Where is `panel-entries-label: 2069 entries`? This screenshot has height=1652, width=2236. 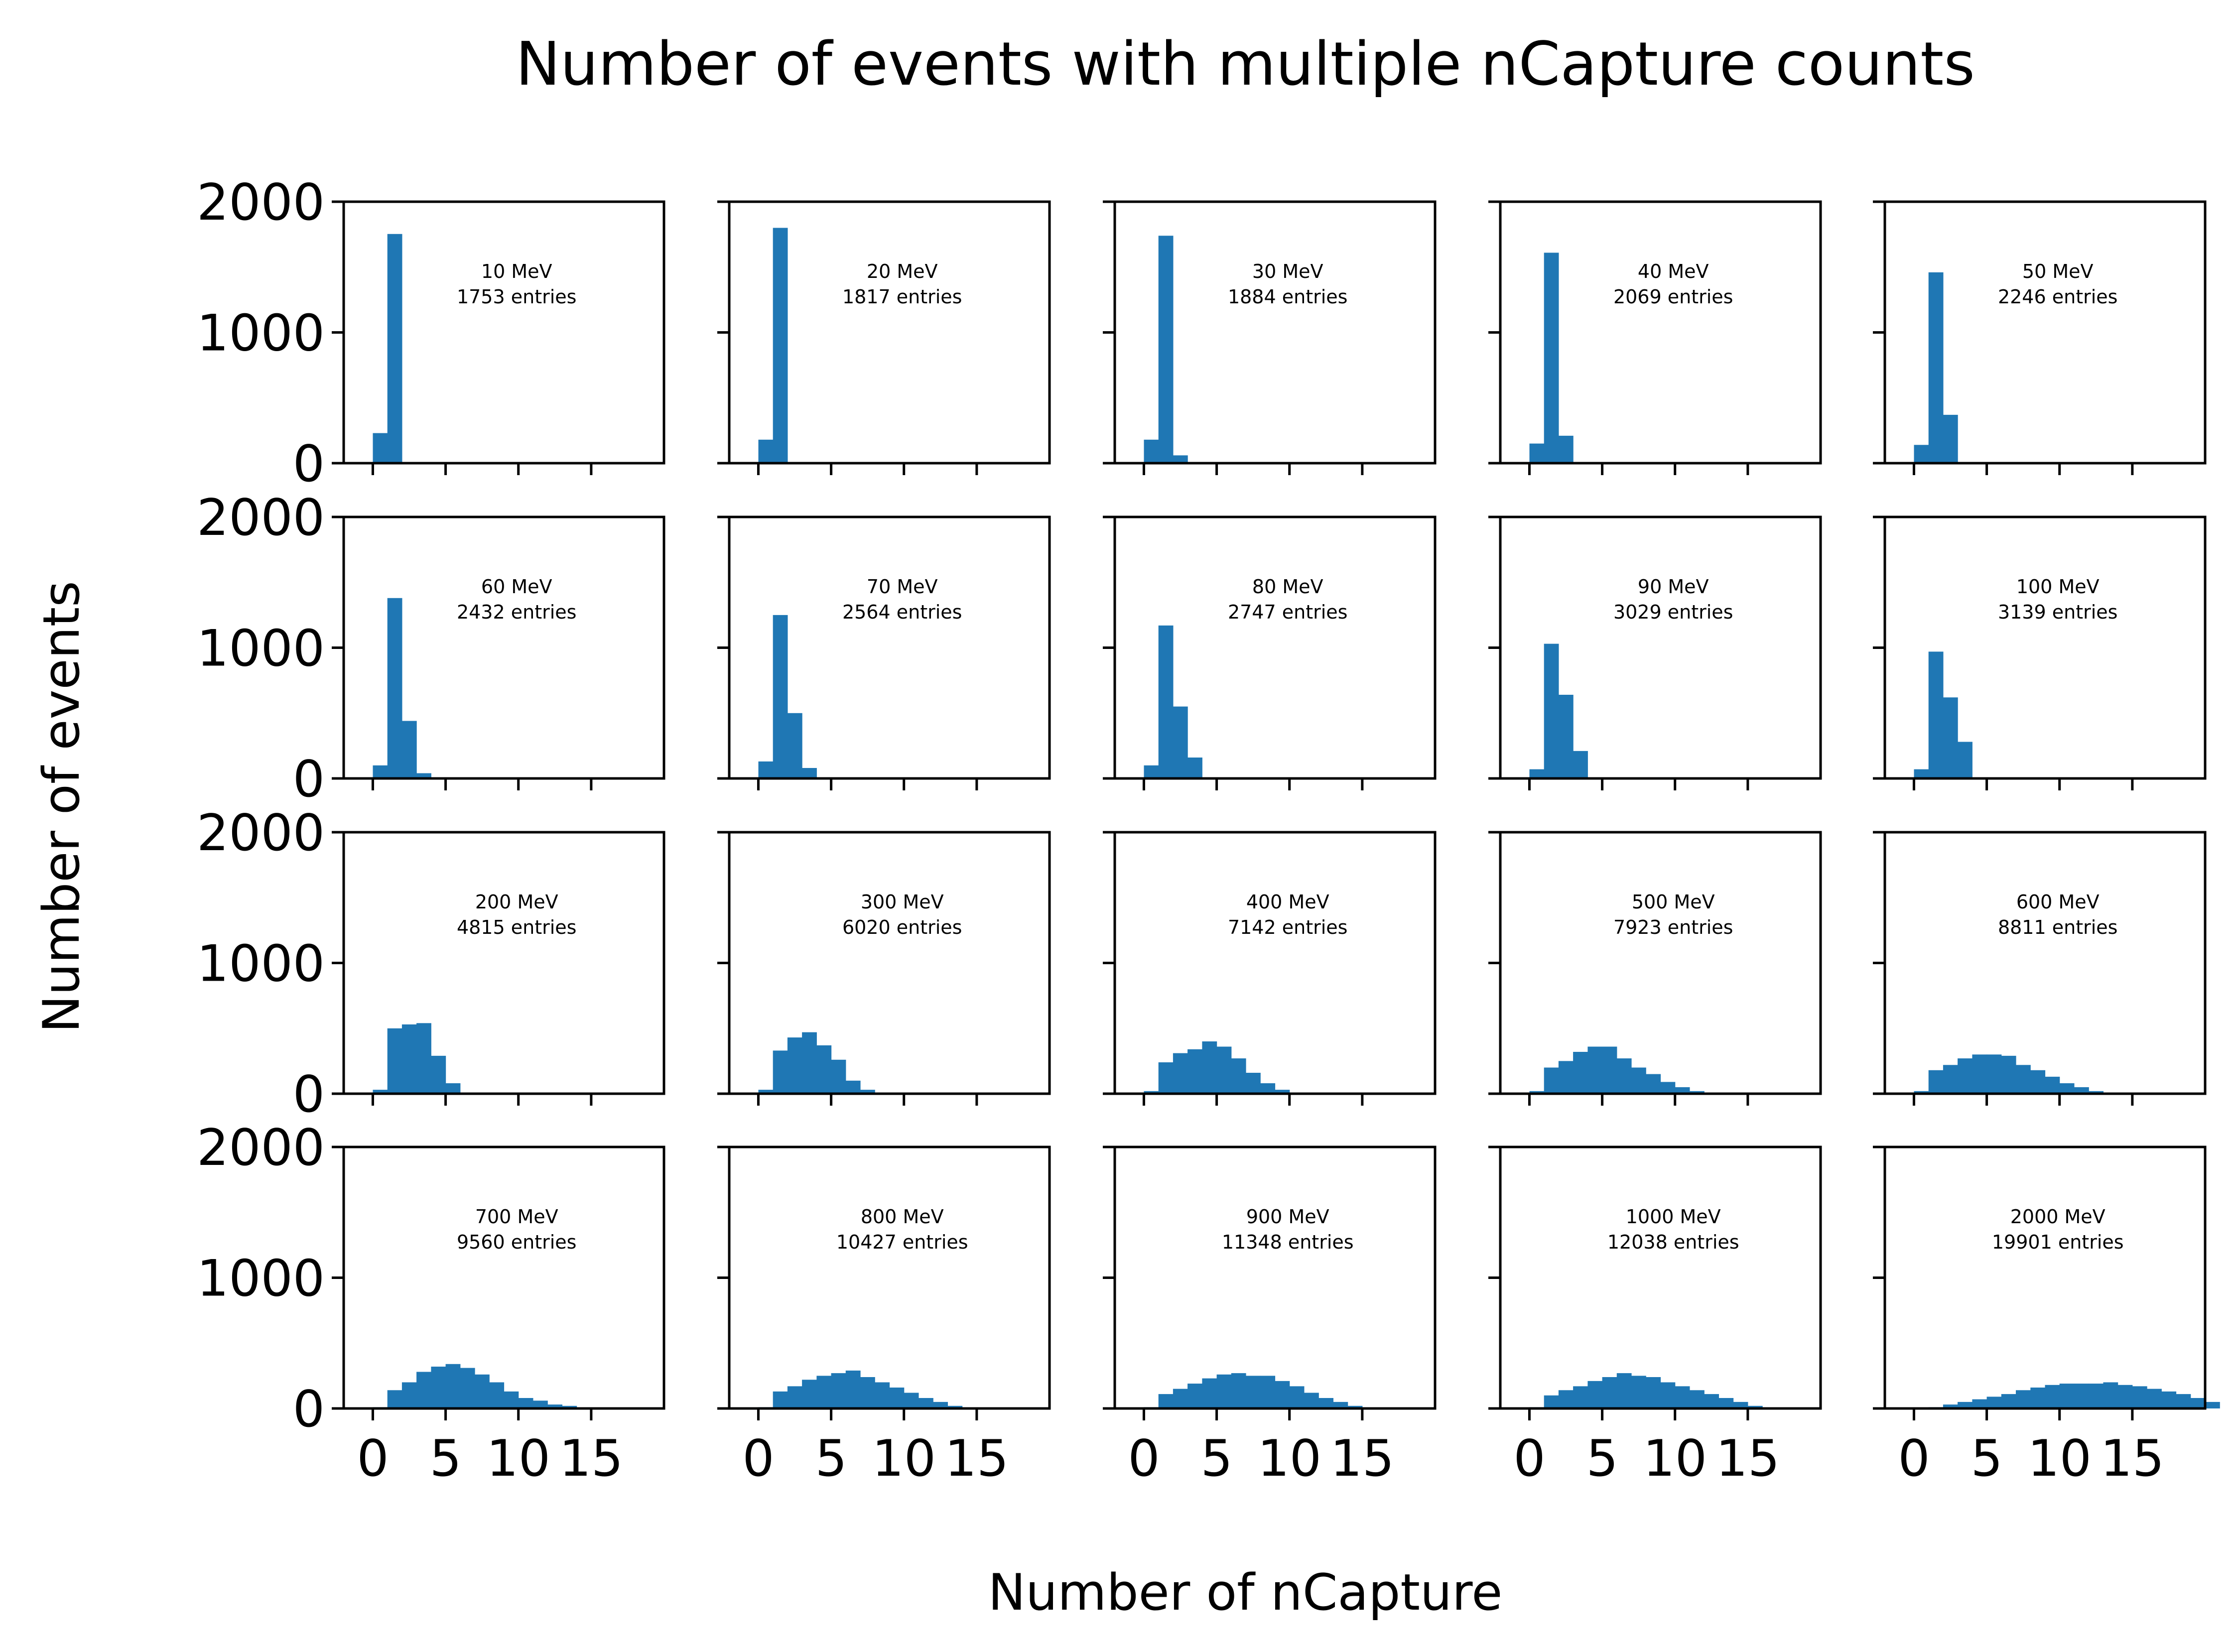
panel-entries-label: 2069 entries is located at coordinates (1673, 297).